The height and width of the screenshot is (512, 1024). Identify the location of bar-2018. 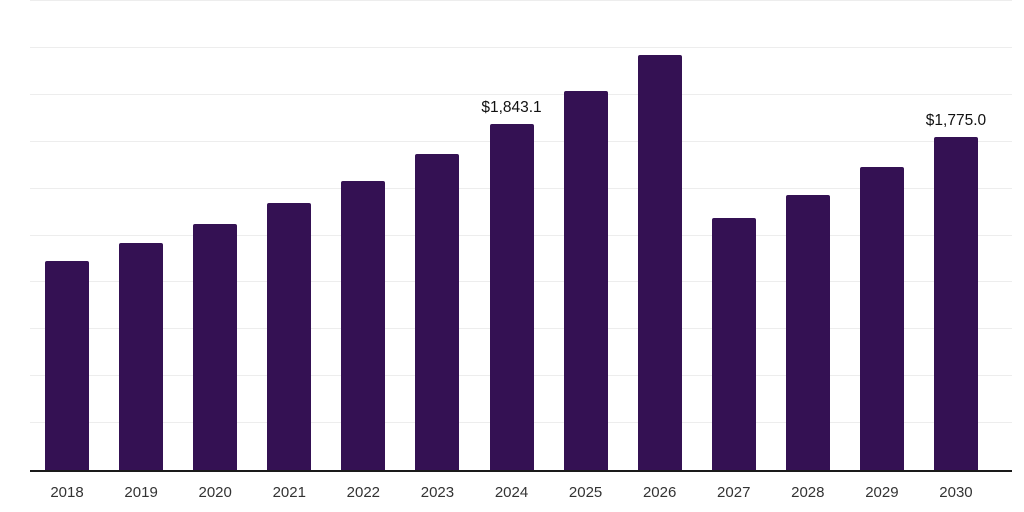
(67, 365).